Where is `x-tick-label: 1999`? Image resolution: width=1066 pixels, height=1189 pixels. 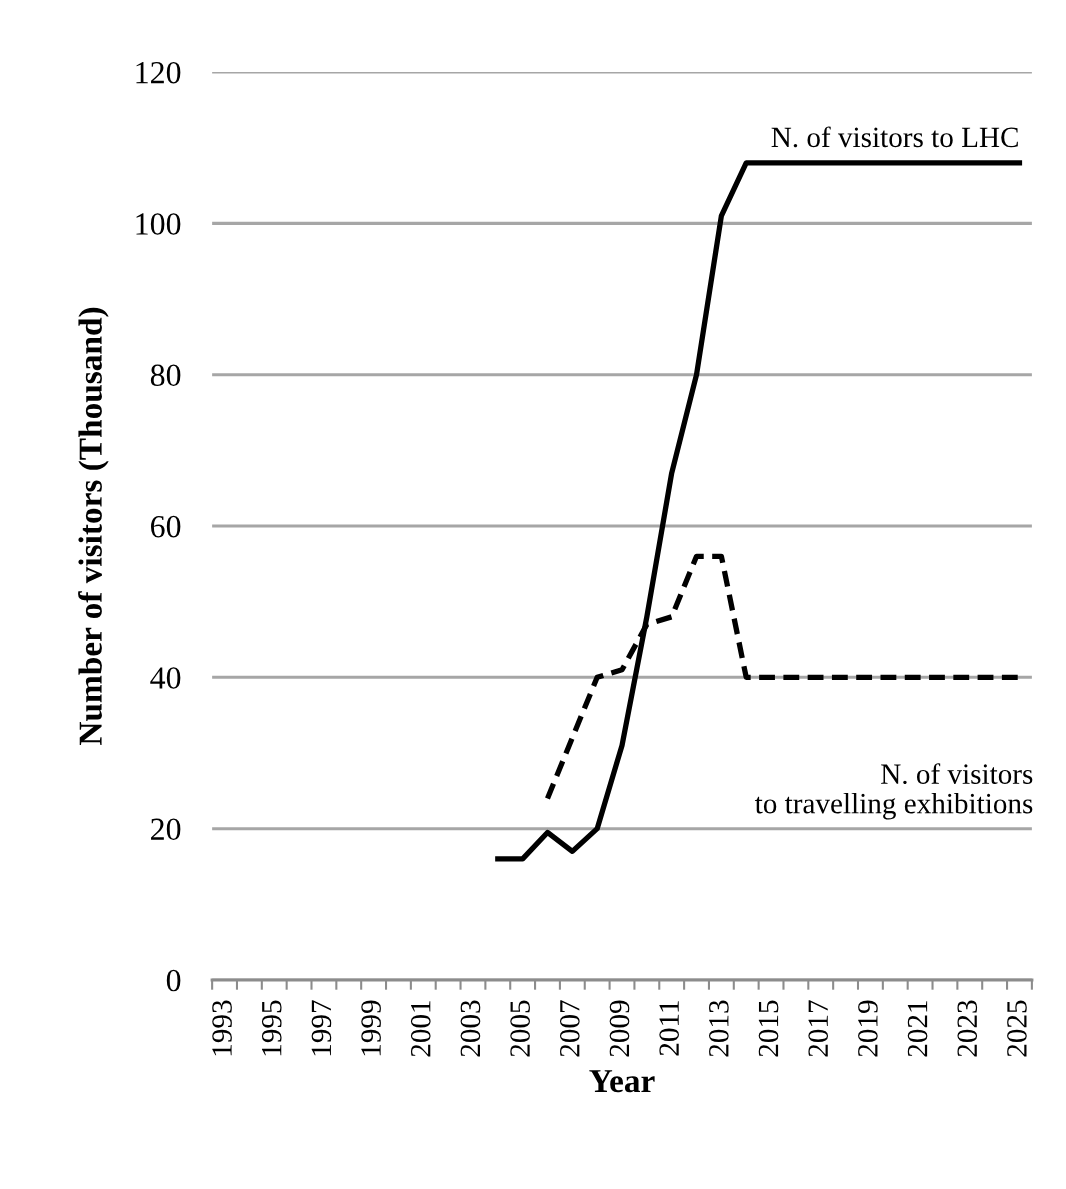 x-tick-label: 1999 is located at coordinates (371, 1028).